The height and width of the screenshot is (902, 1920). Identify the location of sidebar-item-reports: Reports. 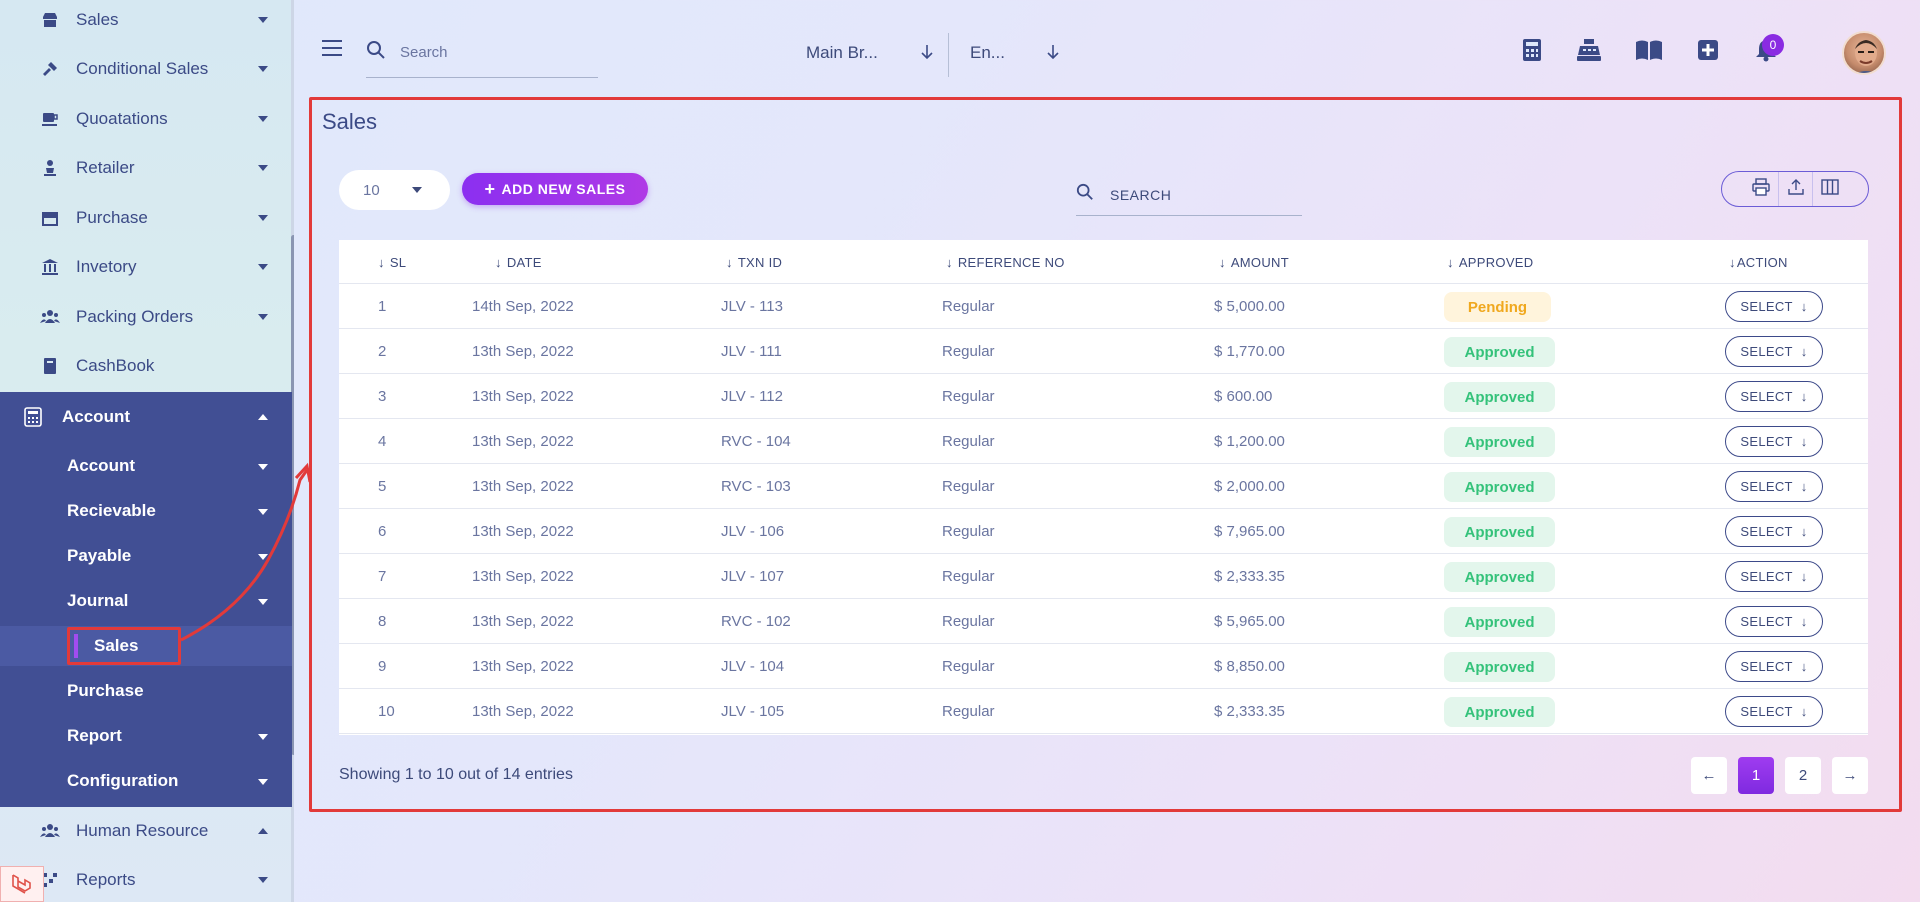
(146, 879).